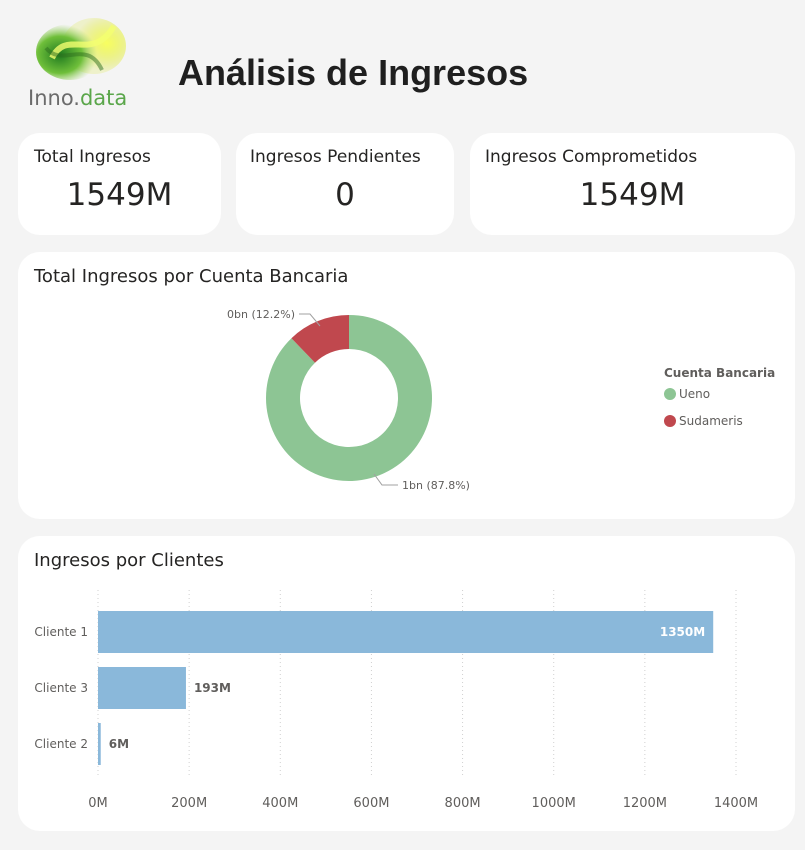 The image size is (805, 850). I want to click on y-category-label: Cliente 2, so click(61, 744).